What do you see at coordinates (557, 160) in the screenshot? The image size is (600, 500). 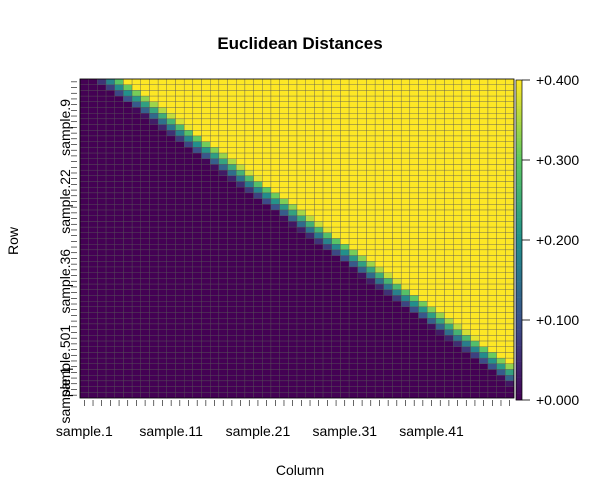 I see `colorbar-tick-label: +0.300` at bounding box center [557, 160].